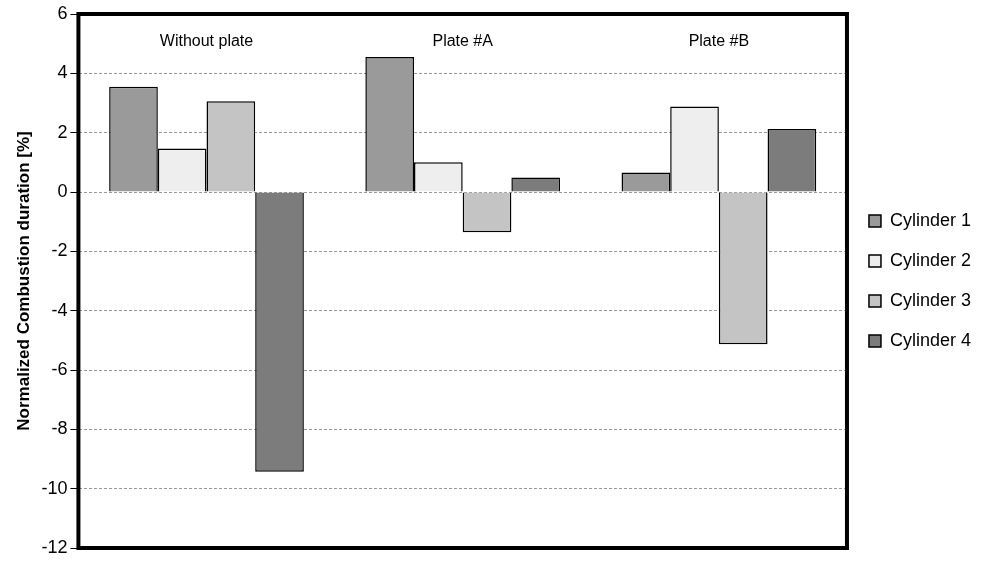 The width and height of the screenshot is (1001, 568). I want to click on y-tick-label: -4, so click(59, 309).